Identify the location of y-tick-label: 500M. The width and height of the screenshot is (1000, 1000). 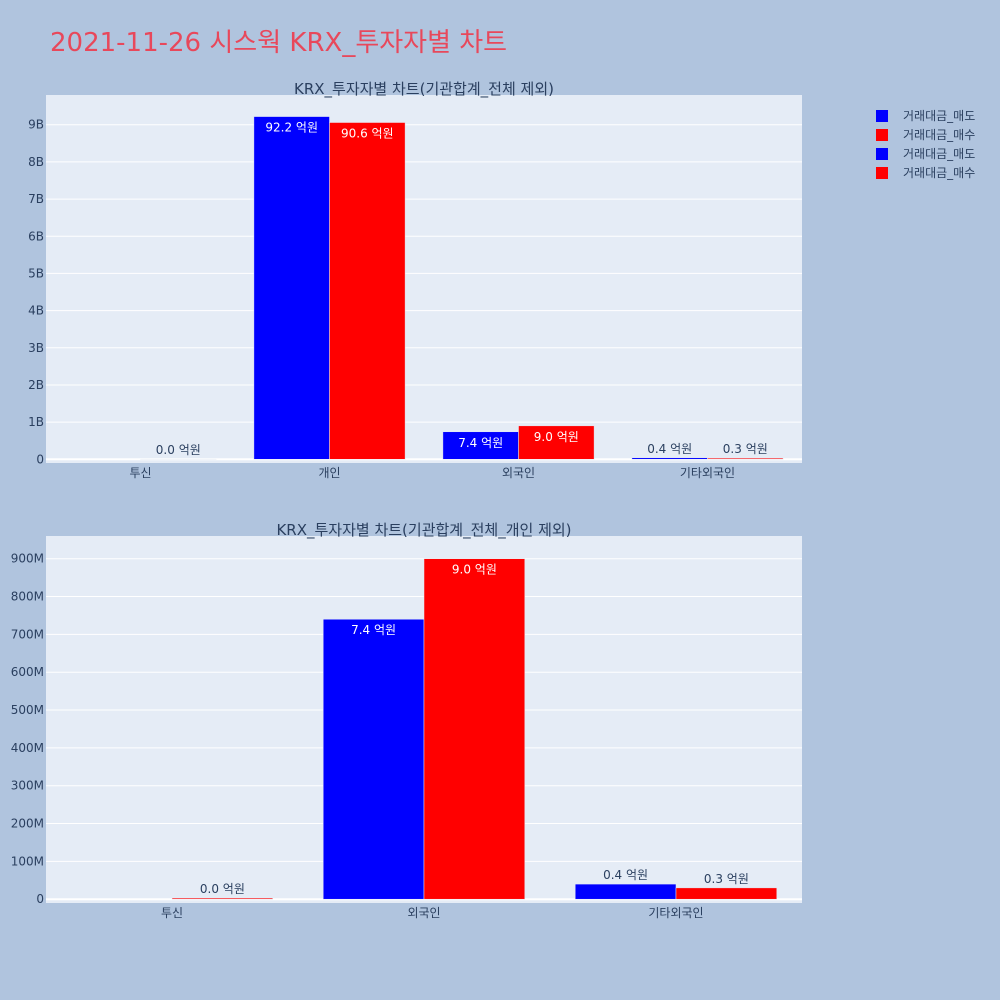
(27, 710).